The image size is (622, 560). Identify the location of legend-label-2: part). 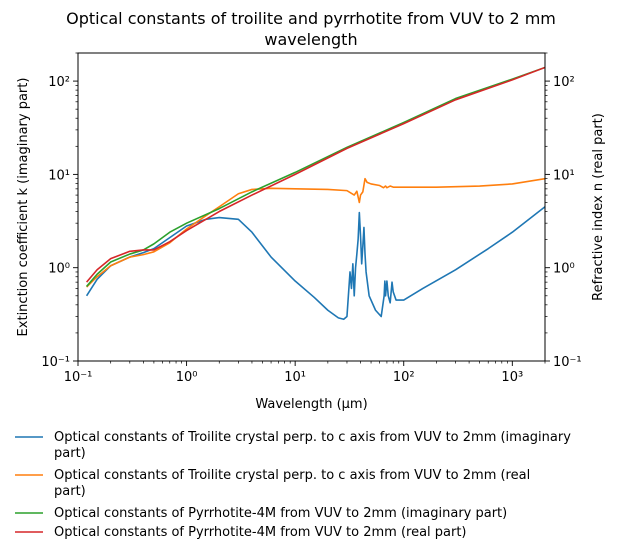
(70, 491).